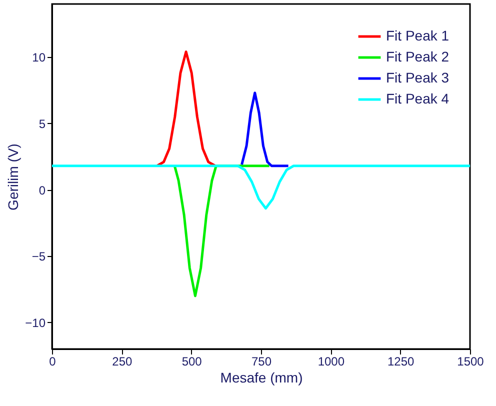 Image resolution: width=496 pixels, height=406 pixels. I want to click on y-tick-label: −10, so click(35, 323).